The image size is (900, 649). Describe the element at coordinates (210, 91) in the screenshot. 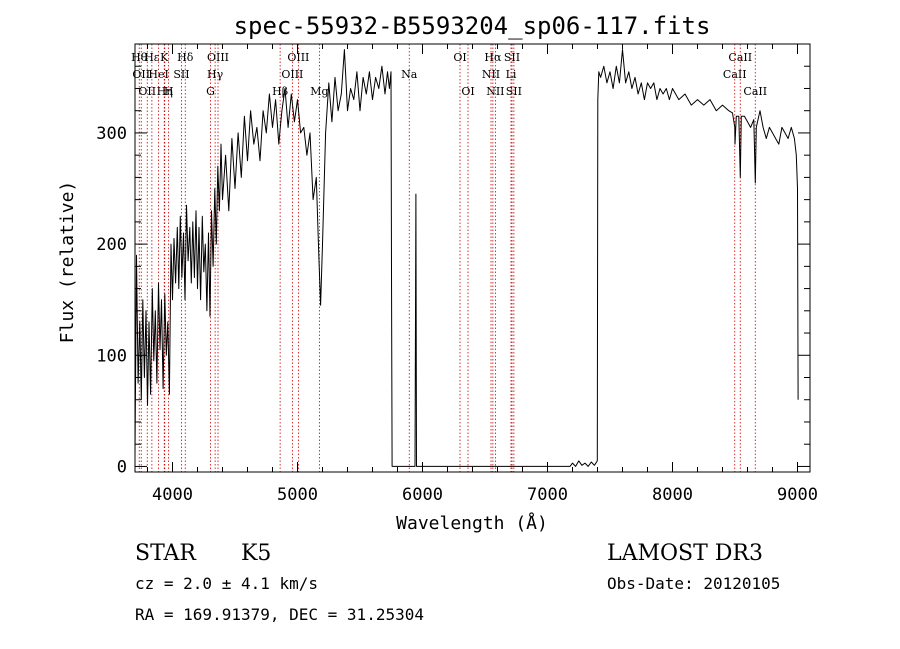

I see `spectral-line-label: G` at that location.